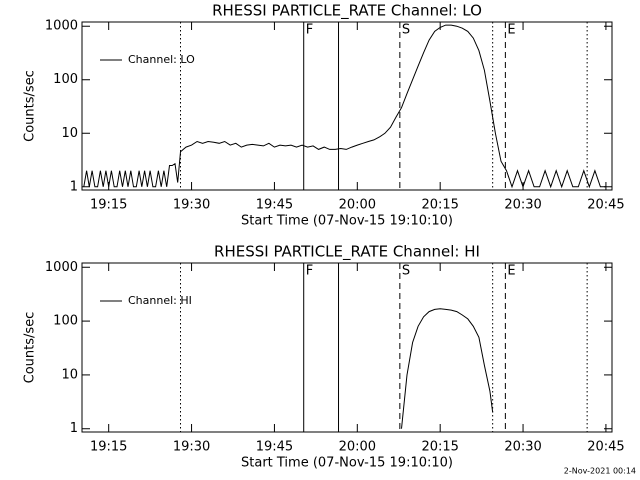 The height and width of the screenshot is (480, 640). I want to click on chart-title: RHESSI PARTICLE_RATE Channel: HI, so click(347, 252).